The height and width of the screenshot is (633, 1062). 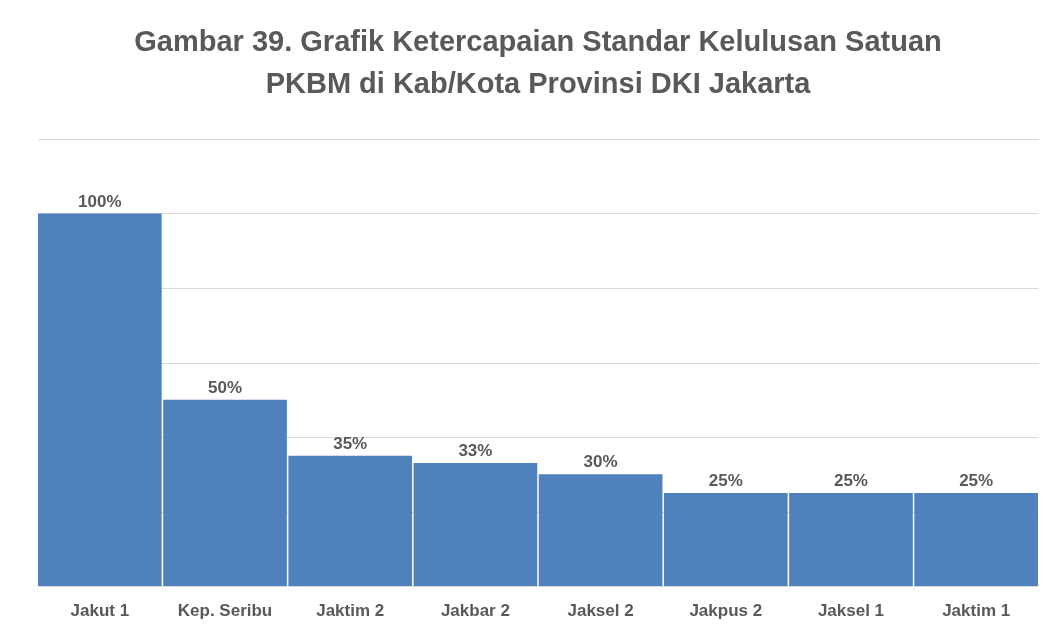 I want to click on x-tick-label: Jaktim 2, so click(x=350, y=610).